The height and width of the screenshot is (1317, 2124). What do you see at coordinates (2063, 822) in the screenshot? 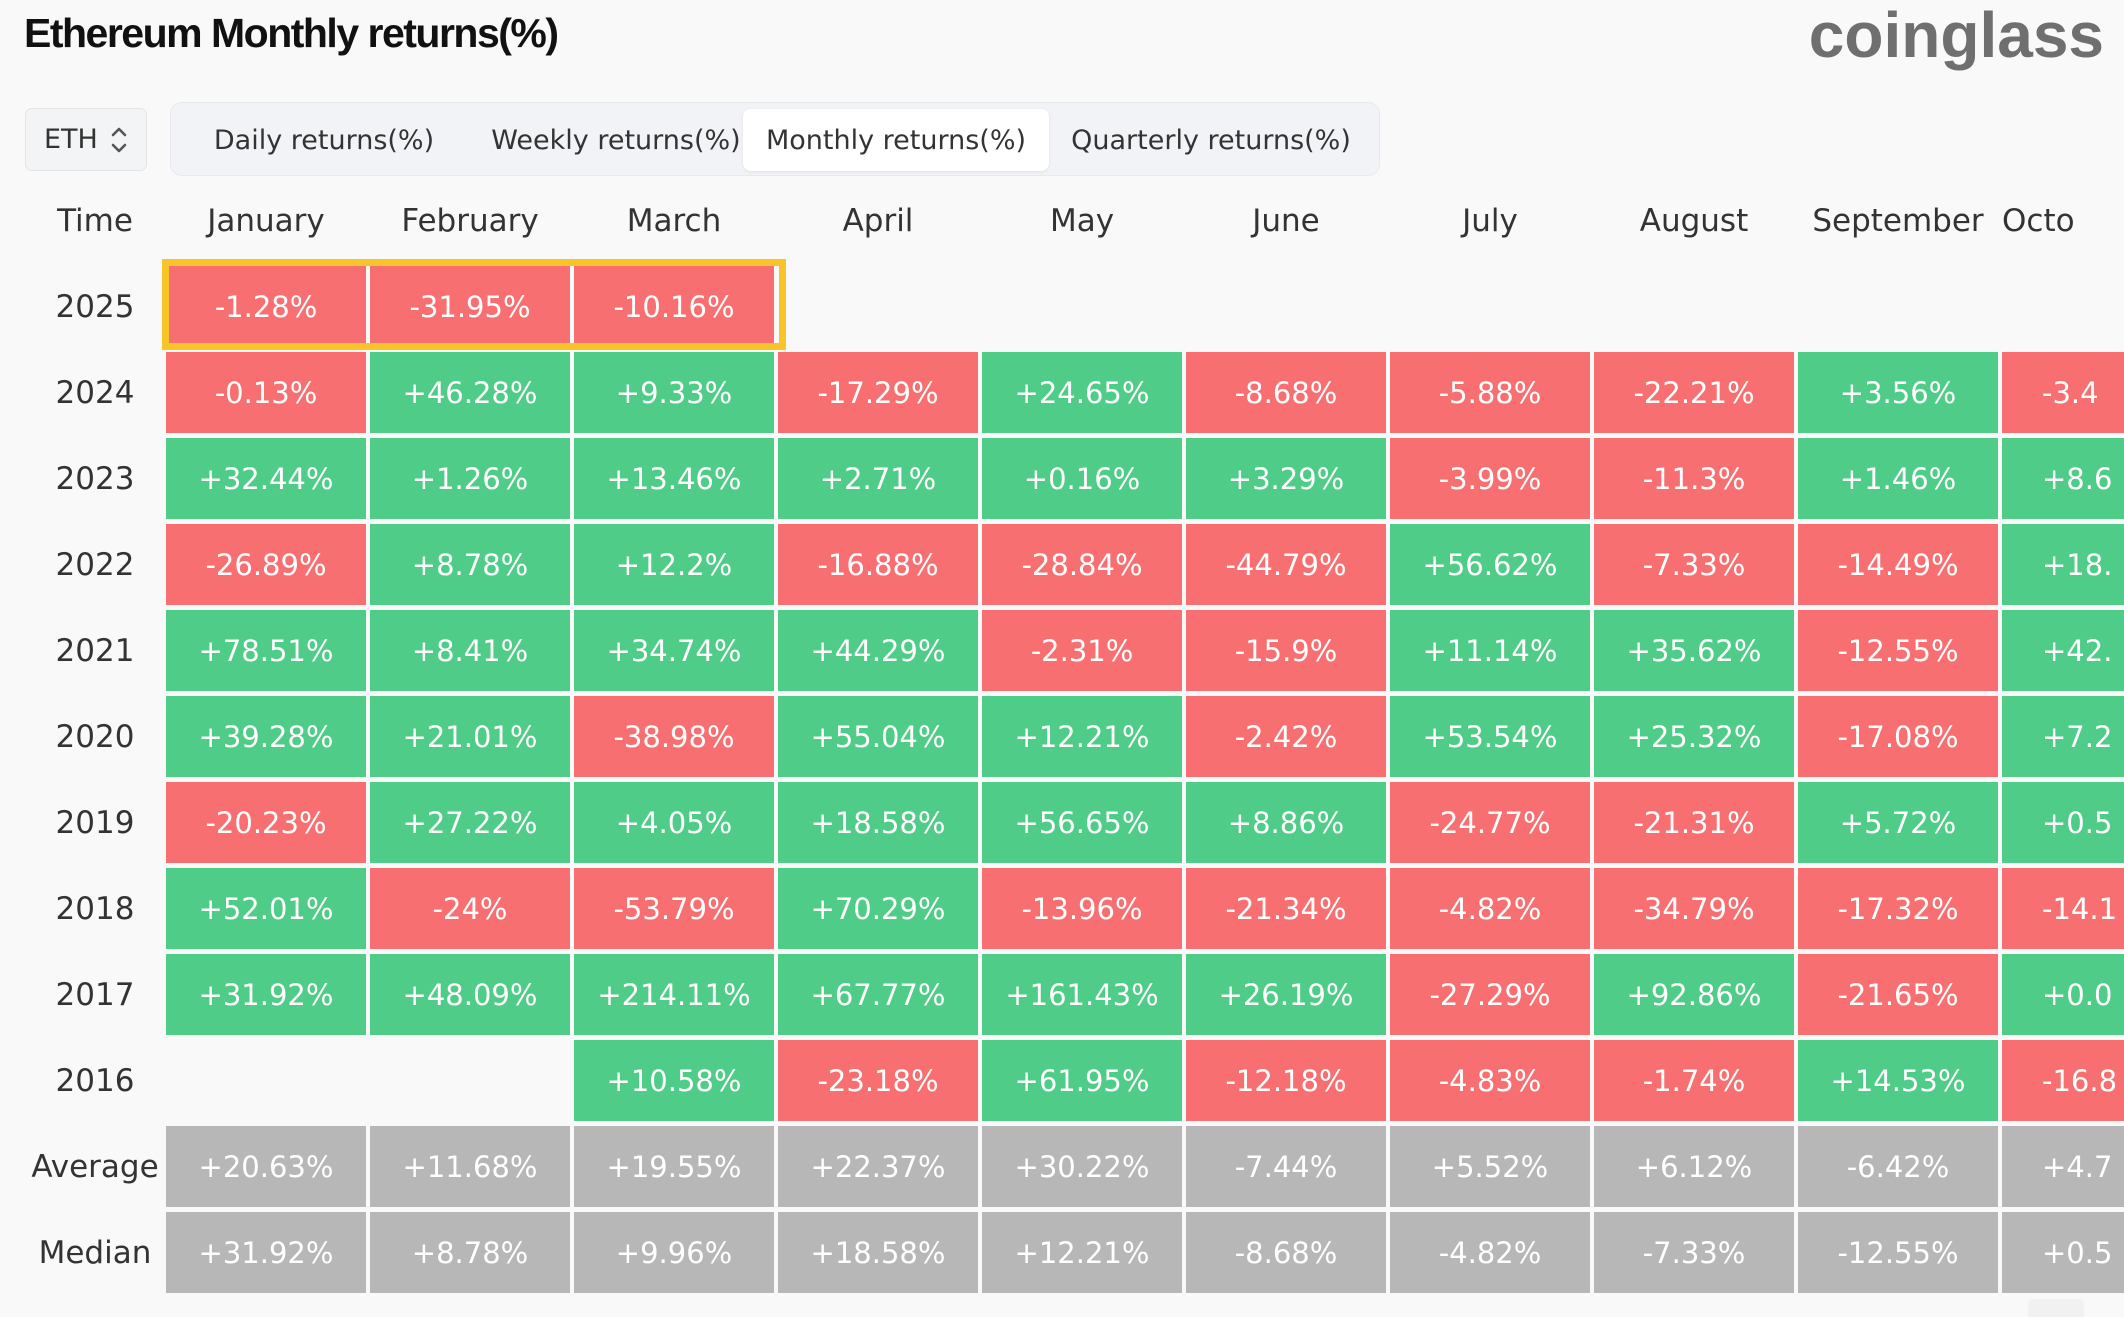
I see `return-cell-2019-octo: +0.5` at bounding box center [2063, 822].